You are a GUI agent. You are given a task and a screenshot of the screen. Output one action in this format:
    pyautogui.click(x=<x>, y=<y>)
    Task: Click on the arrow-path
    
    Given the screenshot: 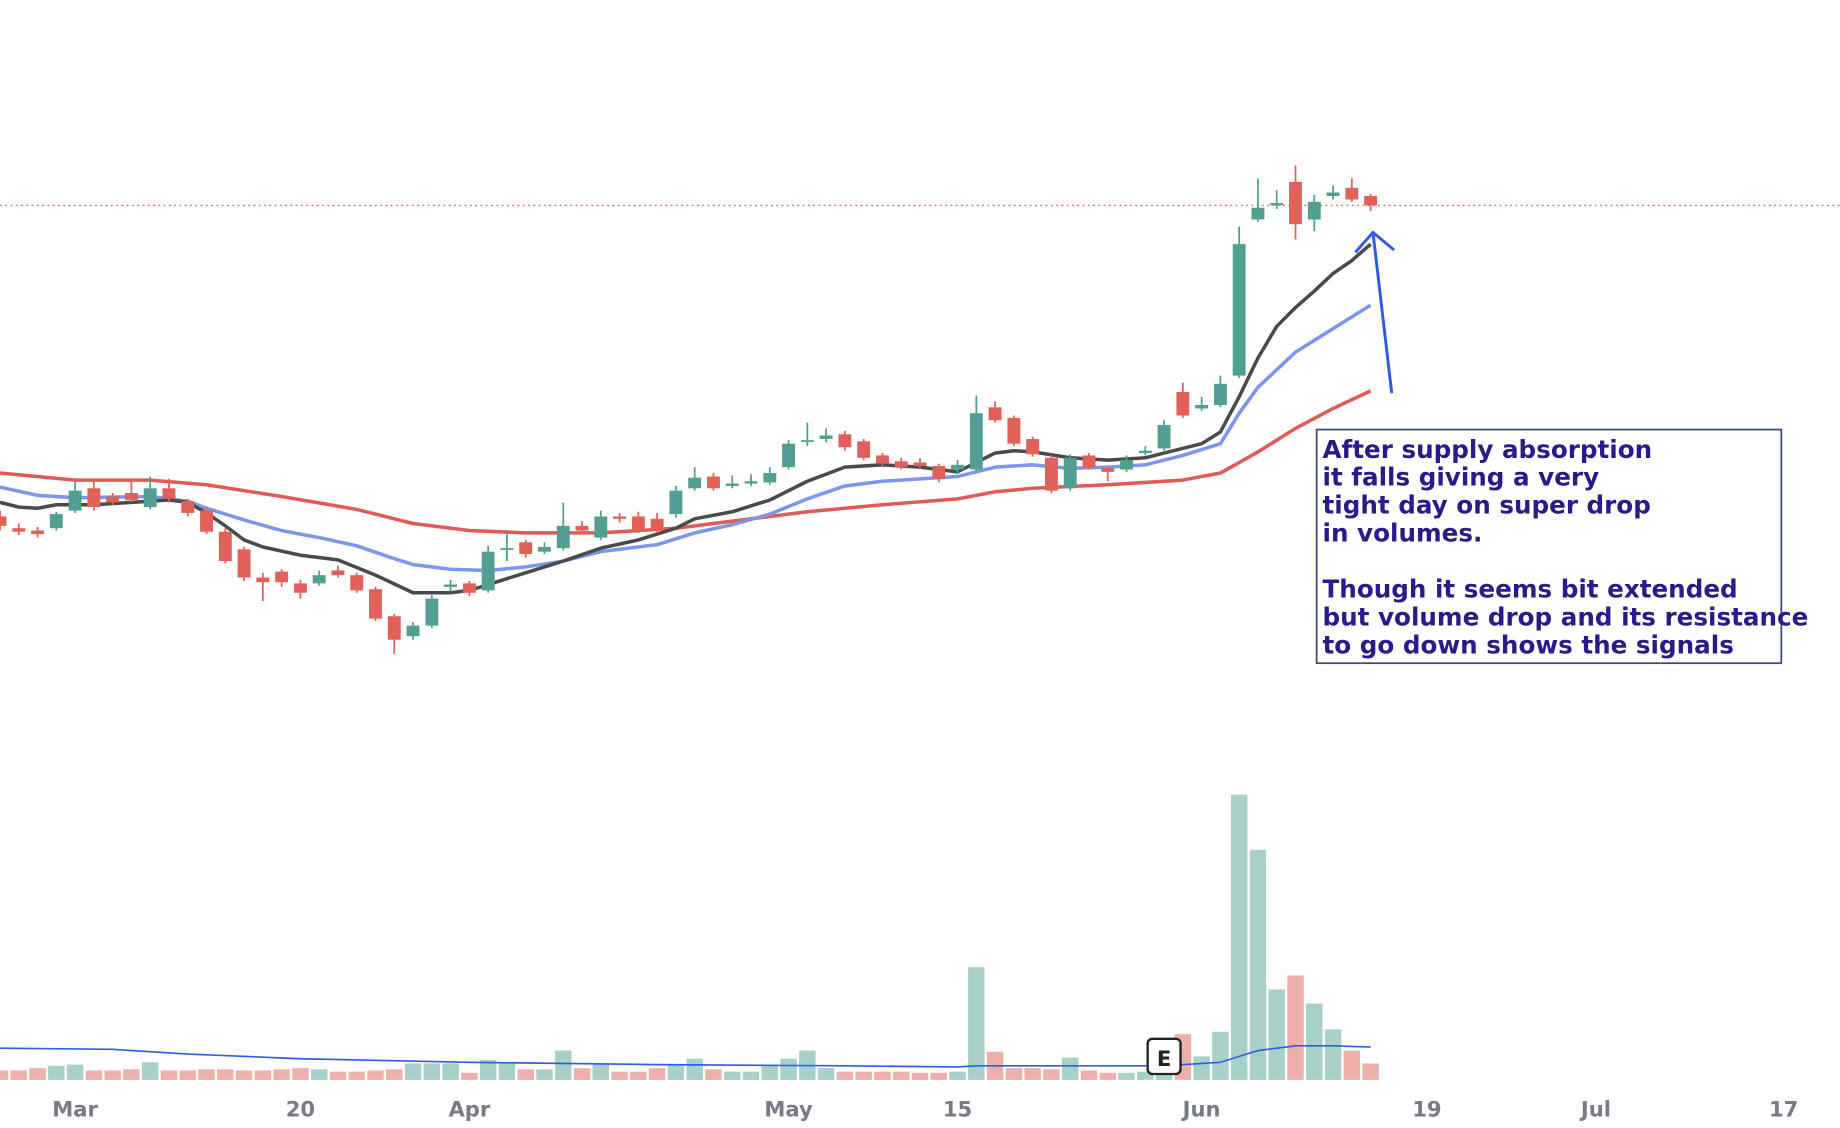 What is the action you would take?
    pyautogui.click(x=1375, y=312)
    